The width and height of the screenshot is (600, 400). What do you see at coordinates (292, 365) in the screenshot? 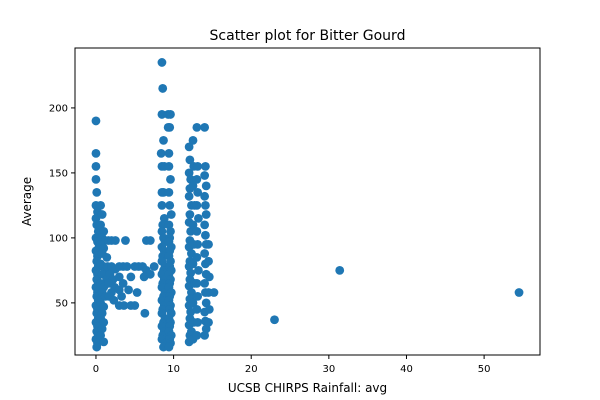
I see `x-axis-ticks: 0 10 20 30 40 50` at bounding box center [292, 365].